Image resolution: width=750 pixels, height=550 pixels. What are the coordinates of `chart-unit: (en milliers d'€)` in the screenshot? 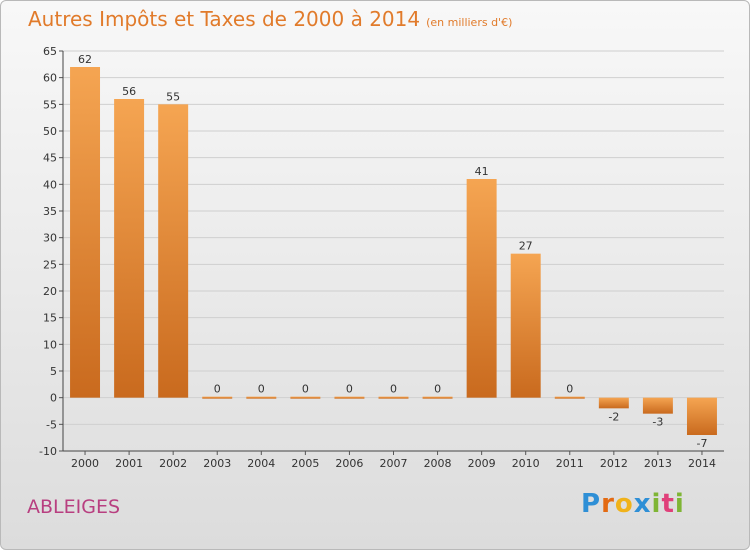 It's located at (469, 22).